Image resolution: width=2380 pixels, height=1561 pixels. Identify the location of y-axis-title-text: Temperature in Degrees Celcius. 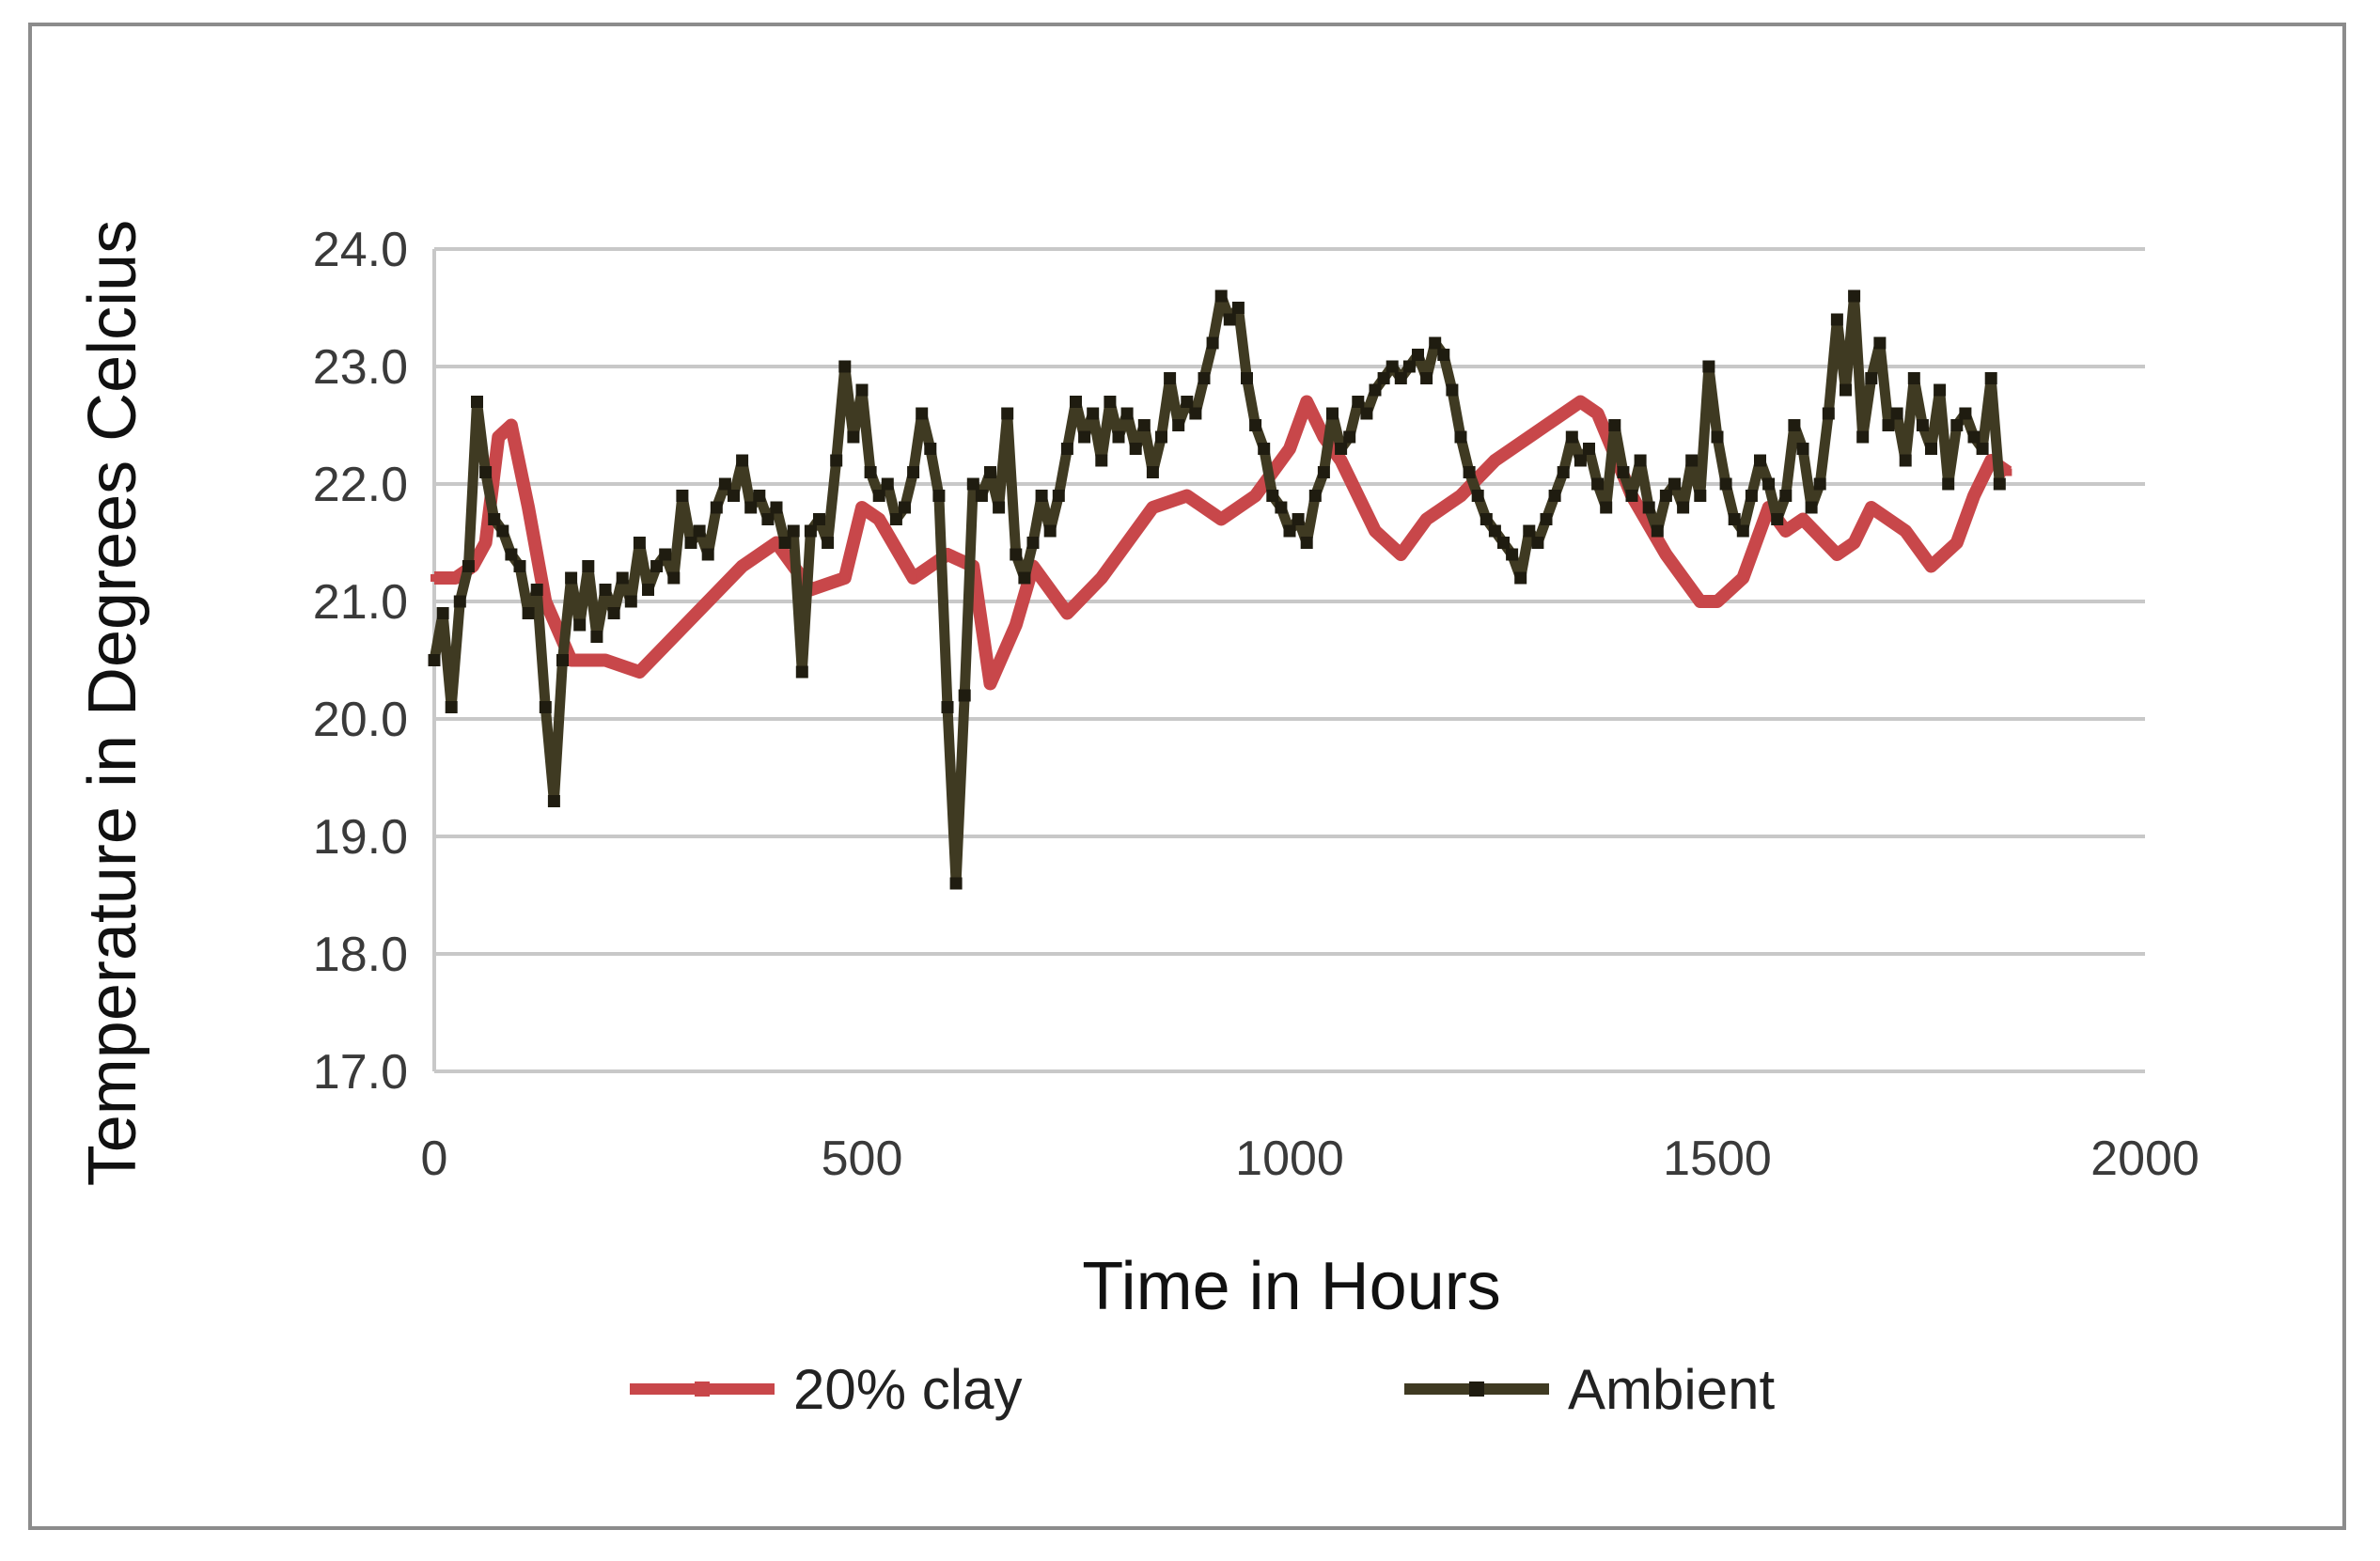
(112, 703).